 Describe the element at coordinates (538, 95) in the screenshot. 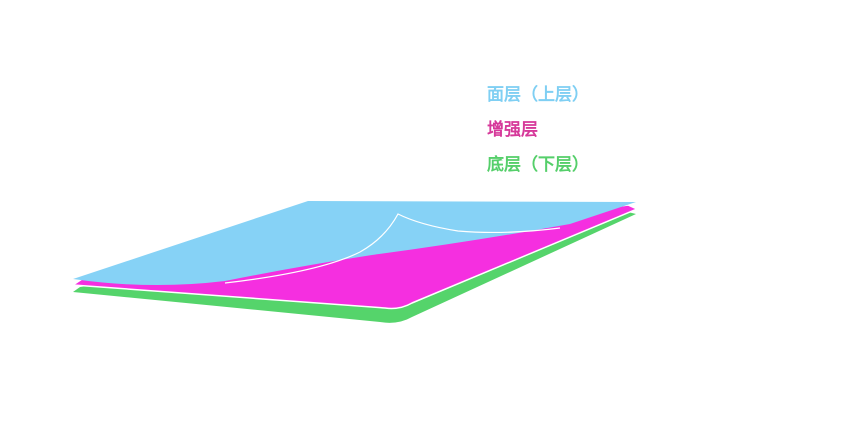

I see `legend-top-layer: 面层（上层）` at that location.